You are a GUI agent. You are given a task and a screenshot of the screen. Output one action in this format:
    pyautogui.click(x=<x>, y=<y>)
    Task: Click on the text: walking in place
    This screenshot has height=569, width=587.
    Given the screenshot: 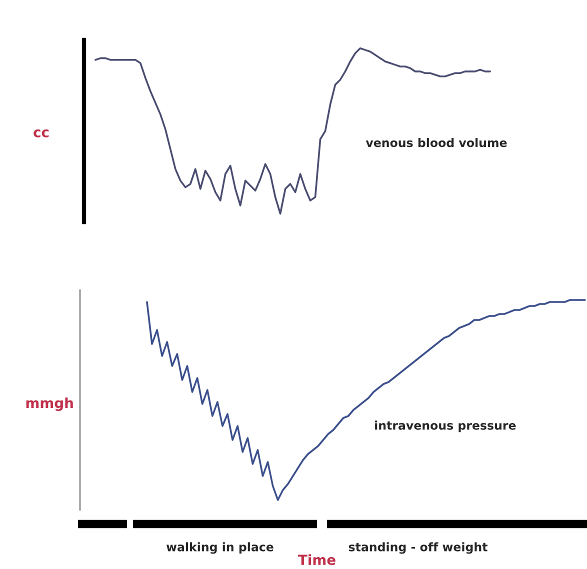 What is the action you would take?
    pyautogui.click(x=220, y=548)
    